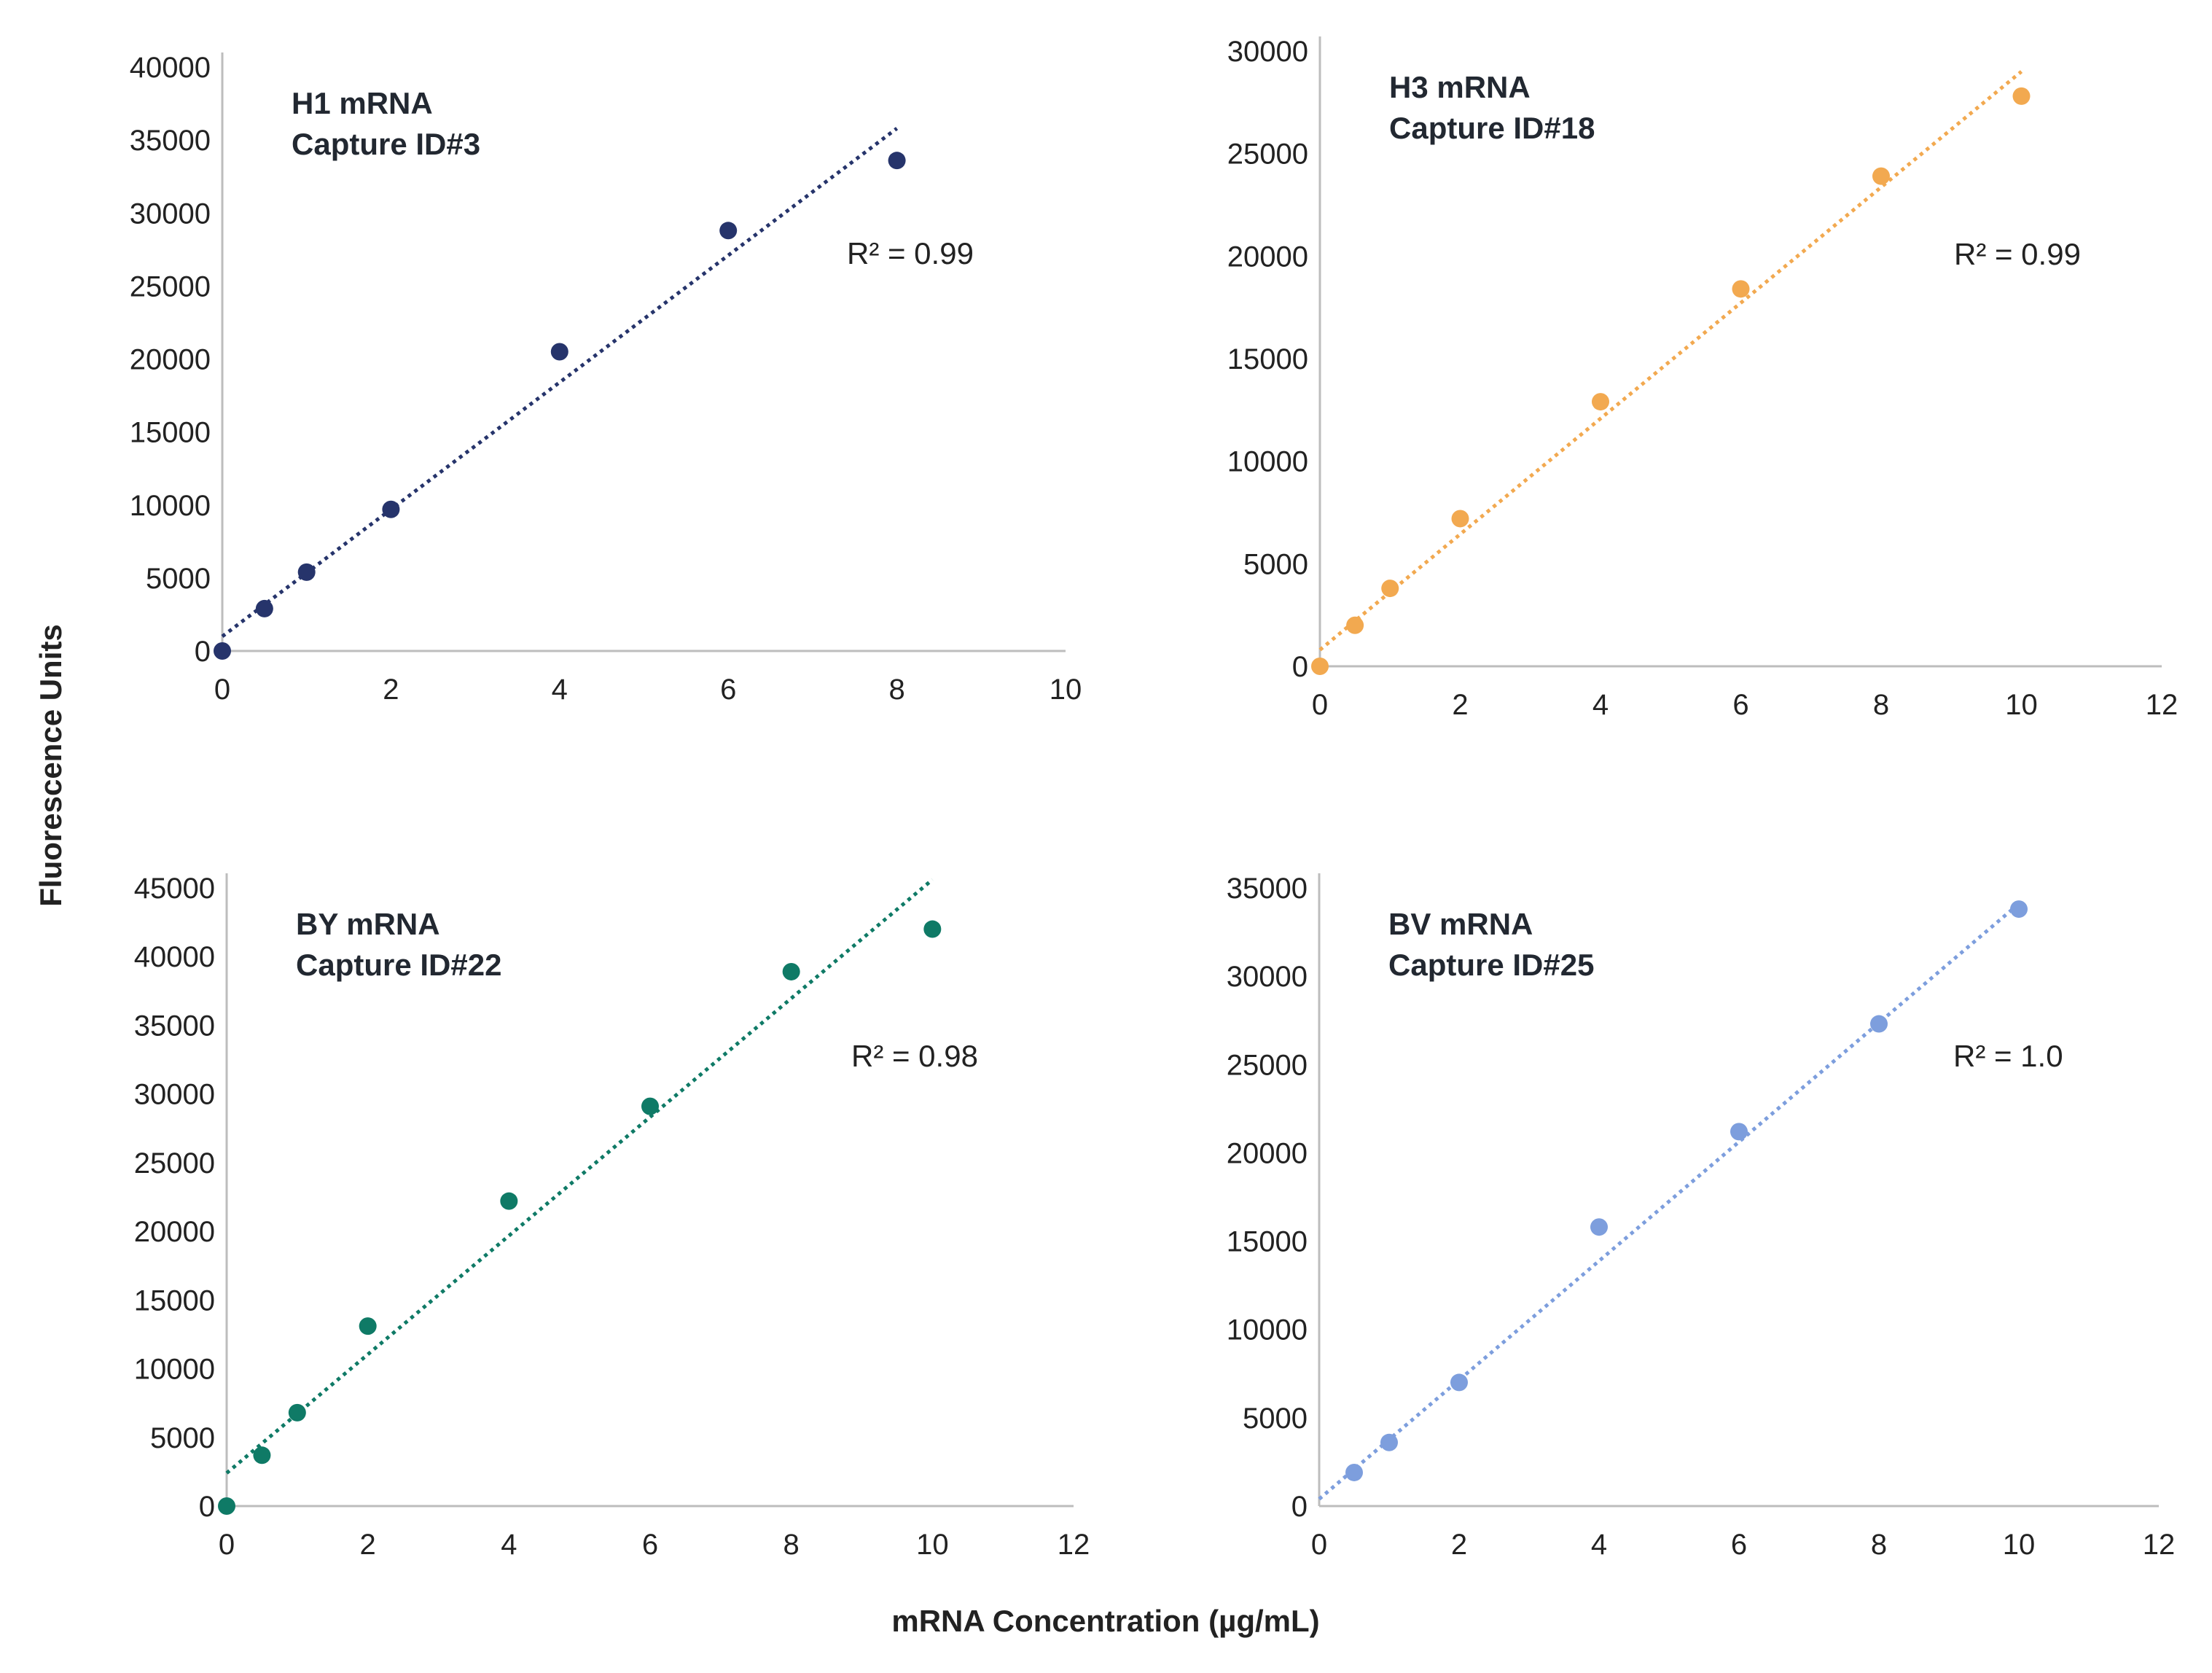  What do you see at coordinates (1460, 924) in the screenshot?
I see `panel-title: BV mRNA` at bounding box center [1460, 924].